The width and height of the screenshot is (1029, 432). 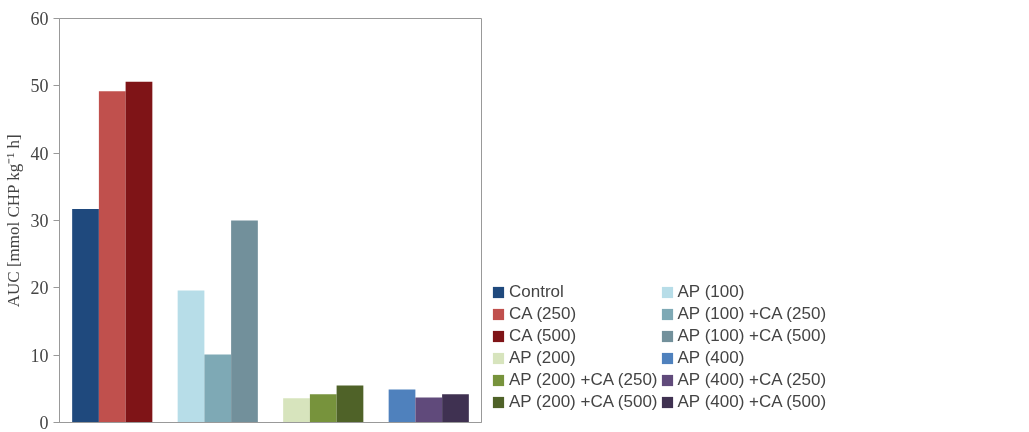 I want to click on y-tick-label: 0, so click(x=44, y=422).